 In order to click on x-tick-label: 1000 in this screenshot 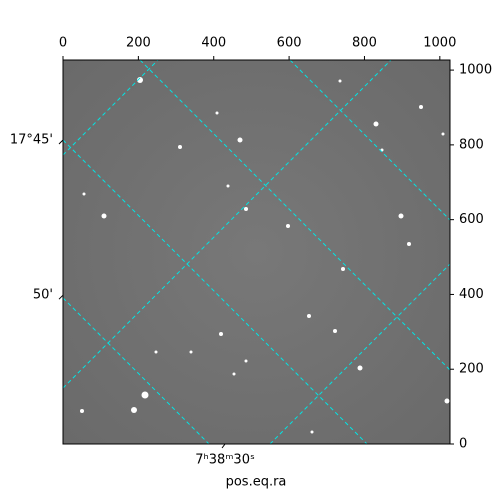, I will do `click(439, 43)`.